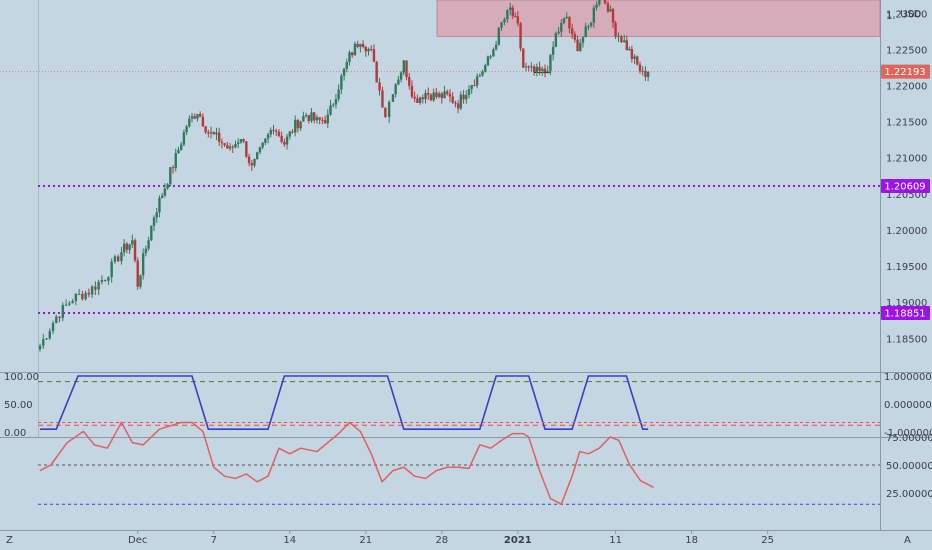 Image resolution: width=932 pixels, height=550 pixels. What do you see at coordinates (15, 433) in the screenshot?
I see `osc1-left-tick-label: 0.00` at bounding box center [15, 433].